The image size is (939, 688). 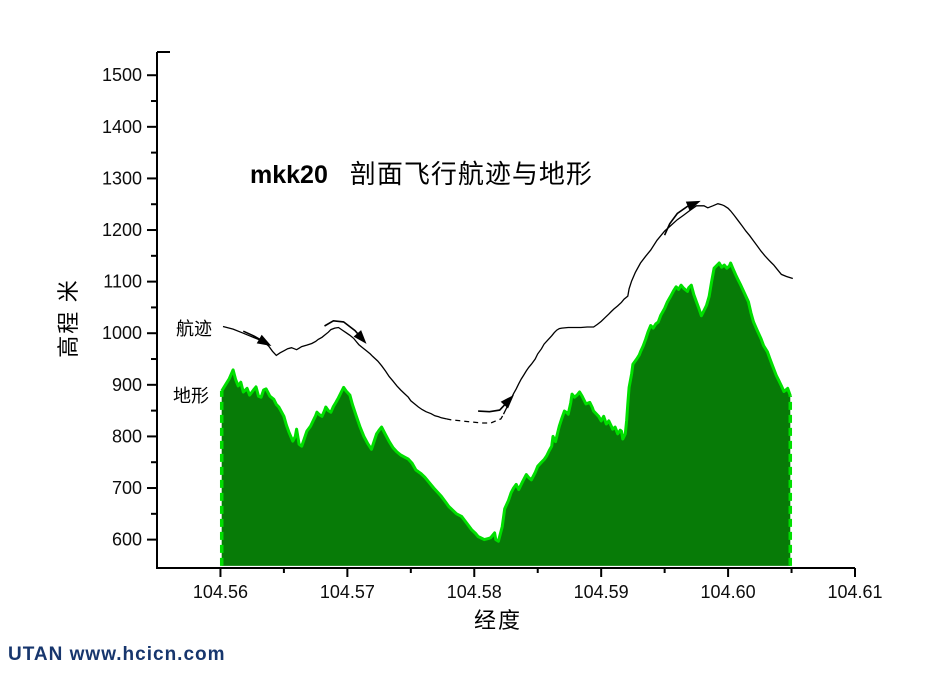 What do you see at coordinates (497, 620) in the screenshot?
I see `x-axis-title: 经度` at bounding box center [497, 620].